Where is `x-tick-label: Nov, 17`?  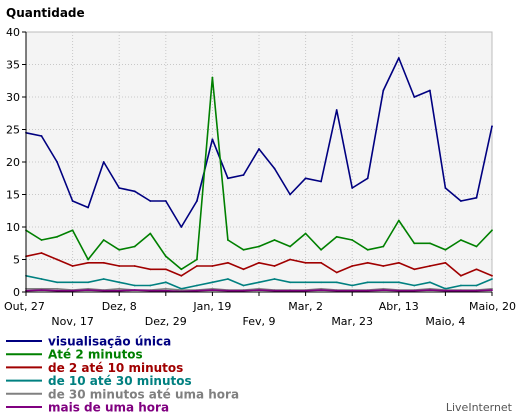
x-tick-label: Nov, 17 is located at coordinates (72, 321).